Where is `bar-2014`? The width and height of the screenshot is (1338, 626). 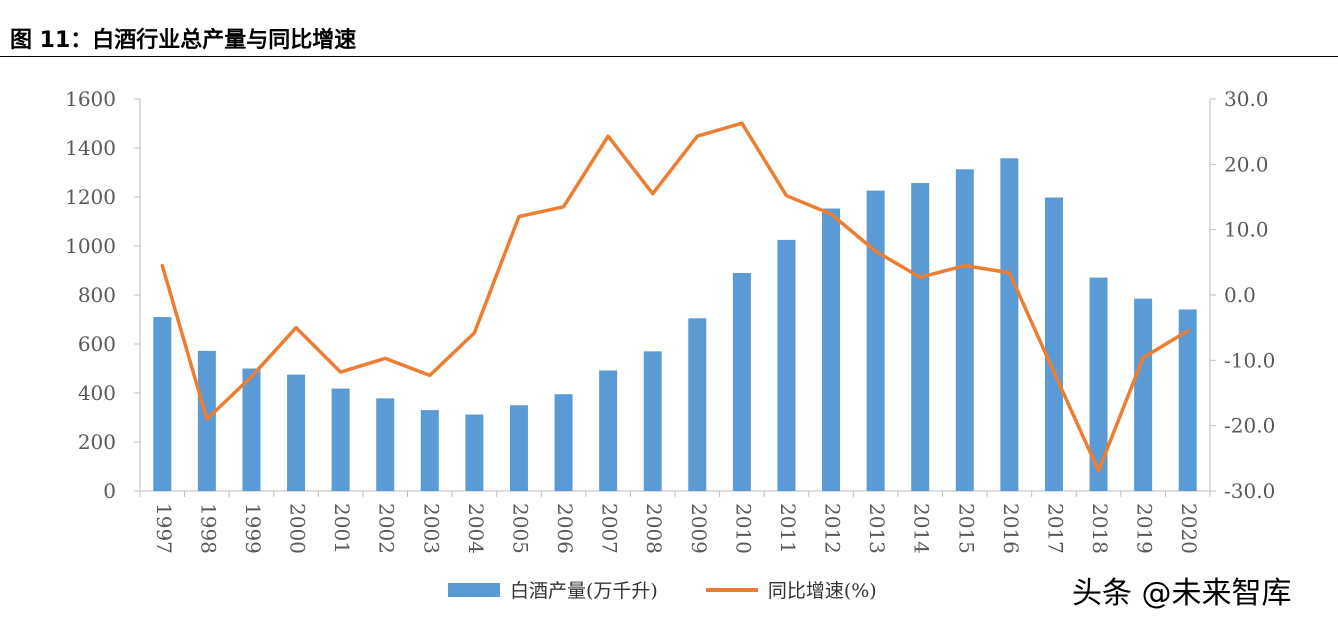 bar-2014 is located at coordinates (920, 337).